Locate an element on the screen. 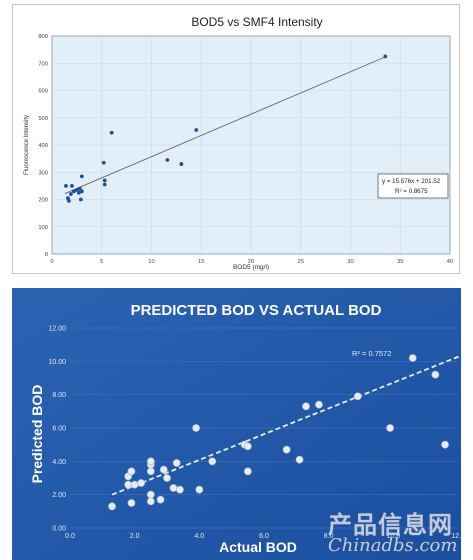 The width and height of the screenshot is (473, 560). chart1-y-tick-label: 300 is located at coordinates (43, 173).